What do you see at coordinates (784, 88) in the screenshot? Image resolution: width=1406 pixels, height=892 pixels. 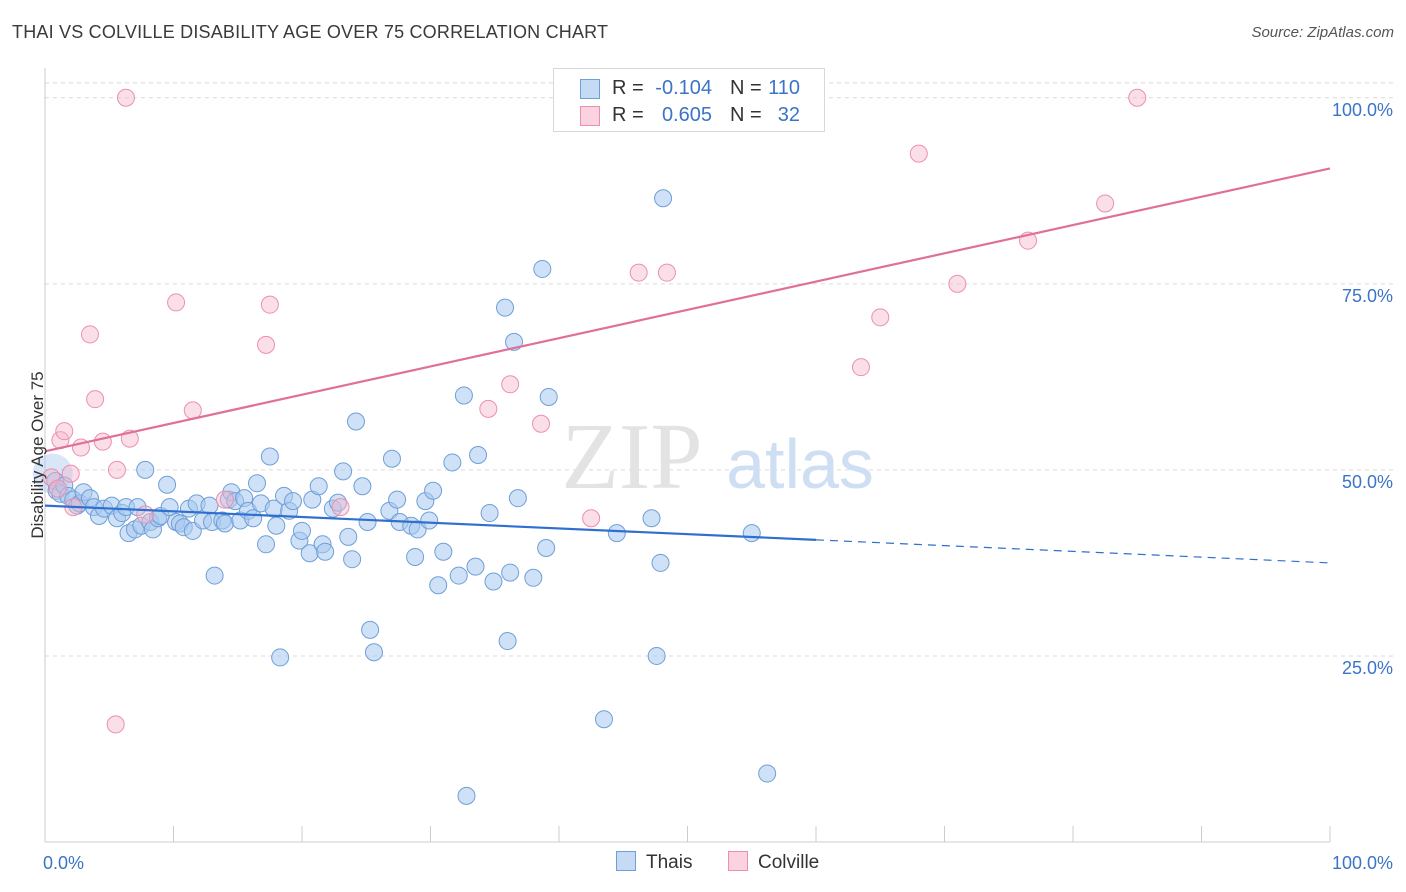 I see `legend-n-value: 110` at bounding box center [784, 88].